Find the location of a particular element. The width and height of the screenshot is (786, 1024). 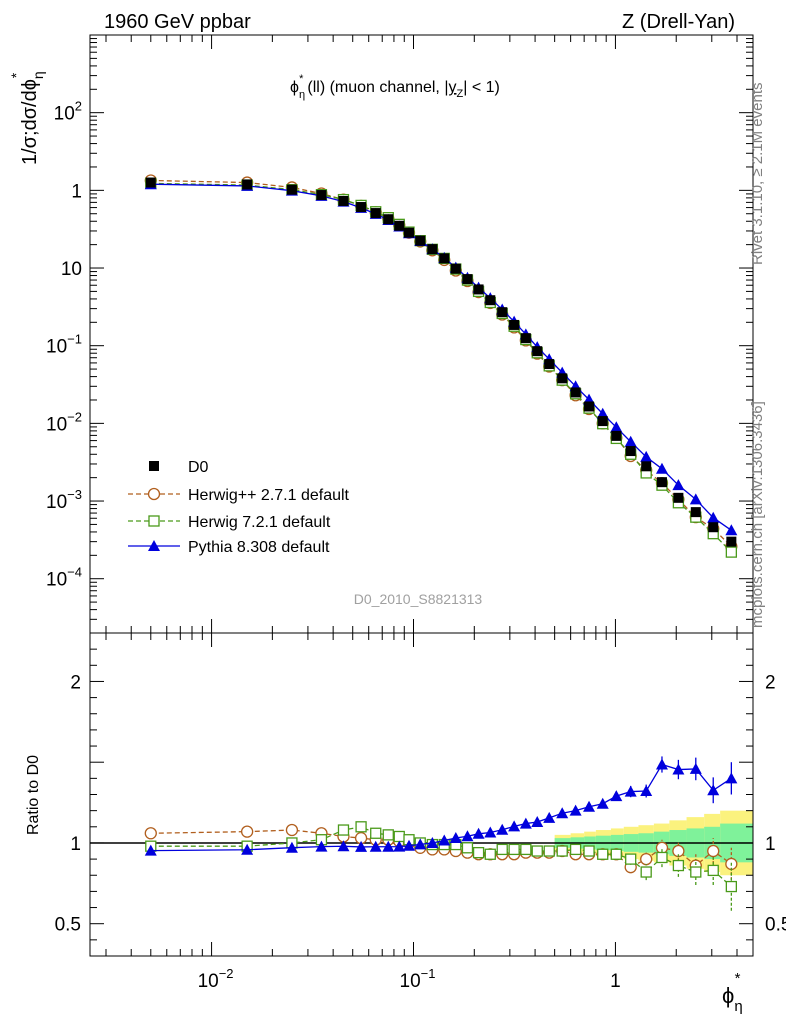

side-text-rivet: Rivet 3.1.10, ≥ 2.1M events is located at coordinates (757, 174).